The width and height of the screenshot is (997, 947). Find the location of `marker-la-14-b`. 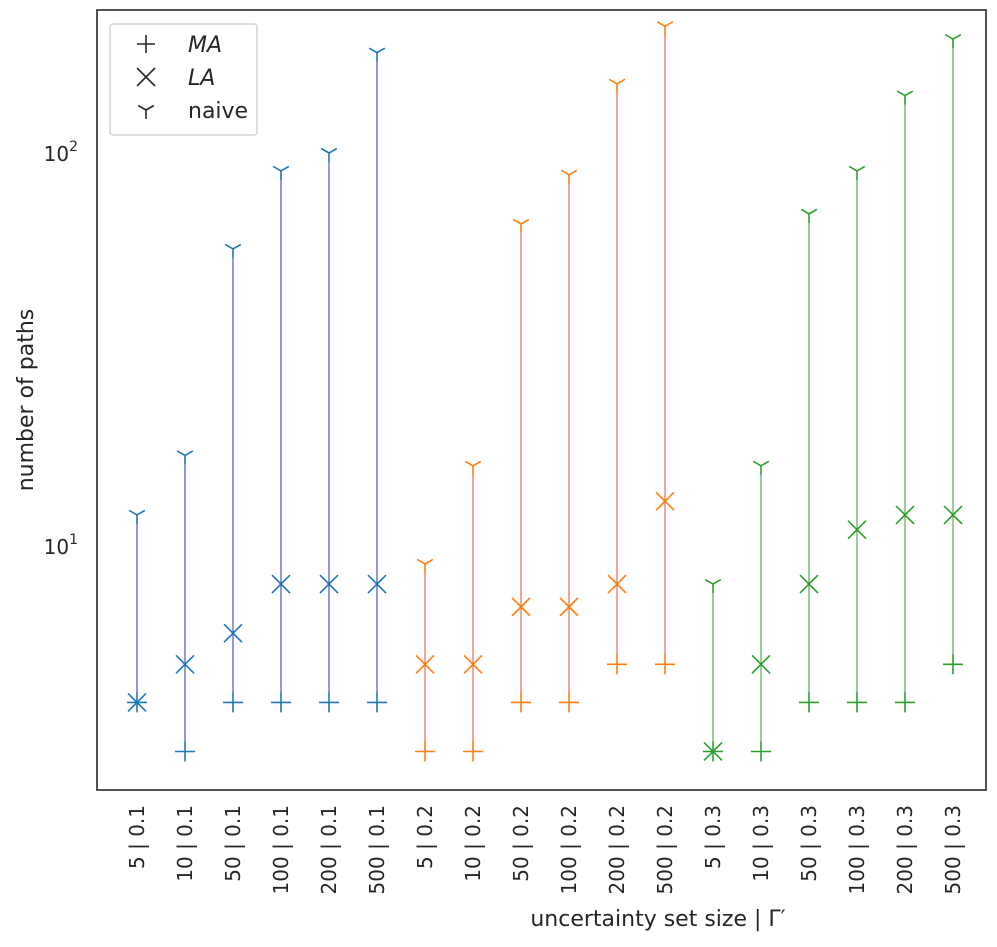

marker-la-14-b is located at coordinates (809, 584).